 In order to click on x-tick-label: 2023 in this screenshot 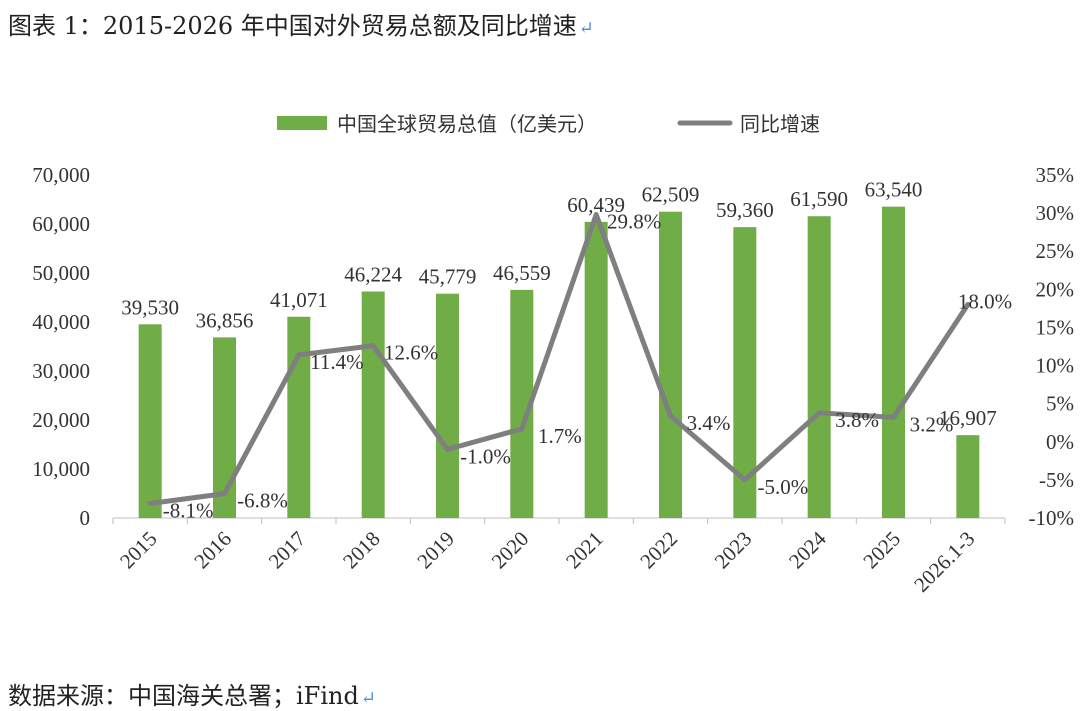, I will do `click(733, 550)`.